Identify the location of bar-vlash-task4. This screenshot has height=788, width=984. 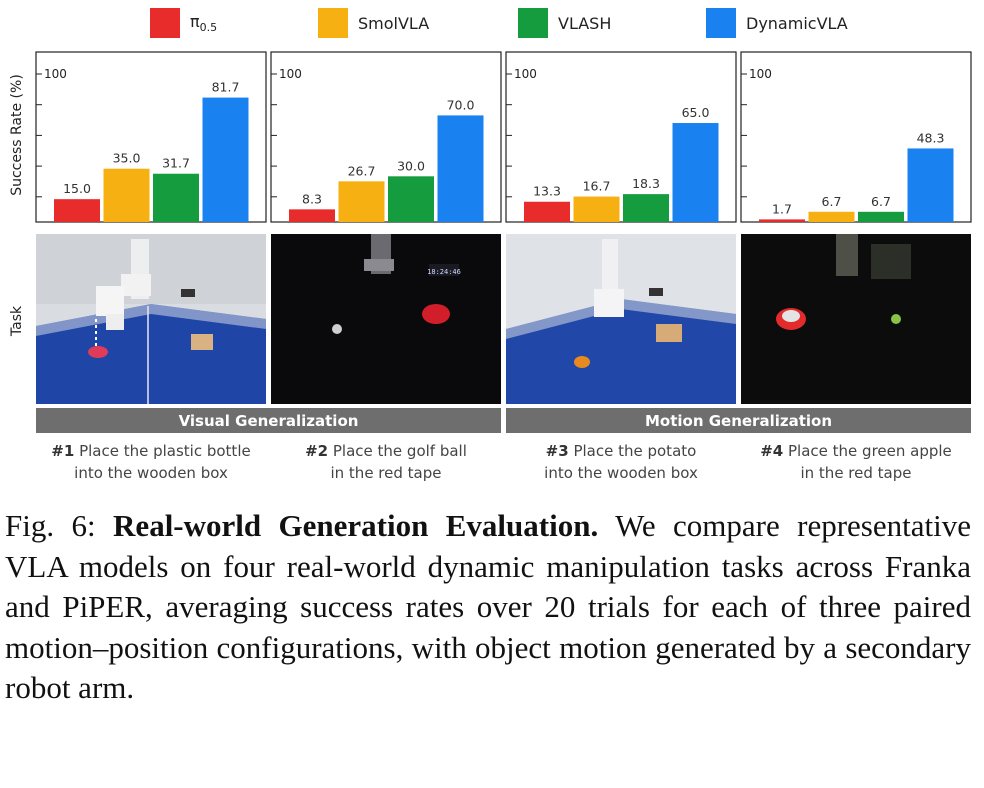
(881, 216).